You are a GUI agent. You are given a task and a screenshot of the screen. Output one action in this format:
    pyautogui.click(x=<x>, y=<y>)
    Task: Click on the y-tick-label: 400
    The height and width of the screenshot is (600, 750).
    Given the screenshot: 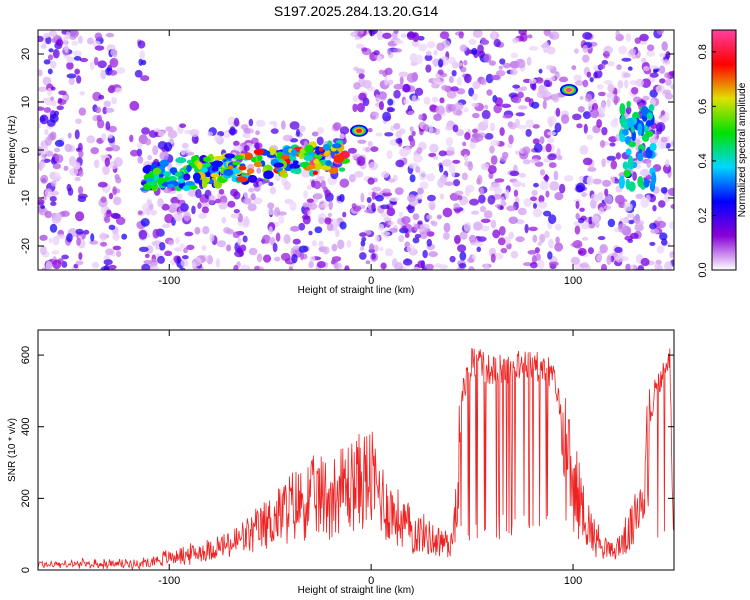 What is the action you would take?
    pyautogui.click(x=26, y=427)
    